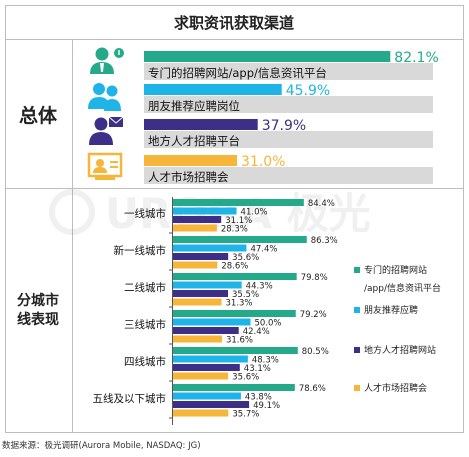  Describe the element at coordinates (254, 213) in the screenshot. I see `city-value-label-1-2: 41.0%` at that location.